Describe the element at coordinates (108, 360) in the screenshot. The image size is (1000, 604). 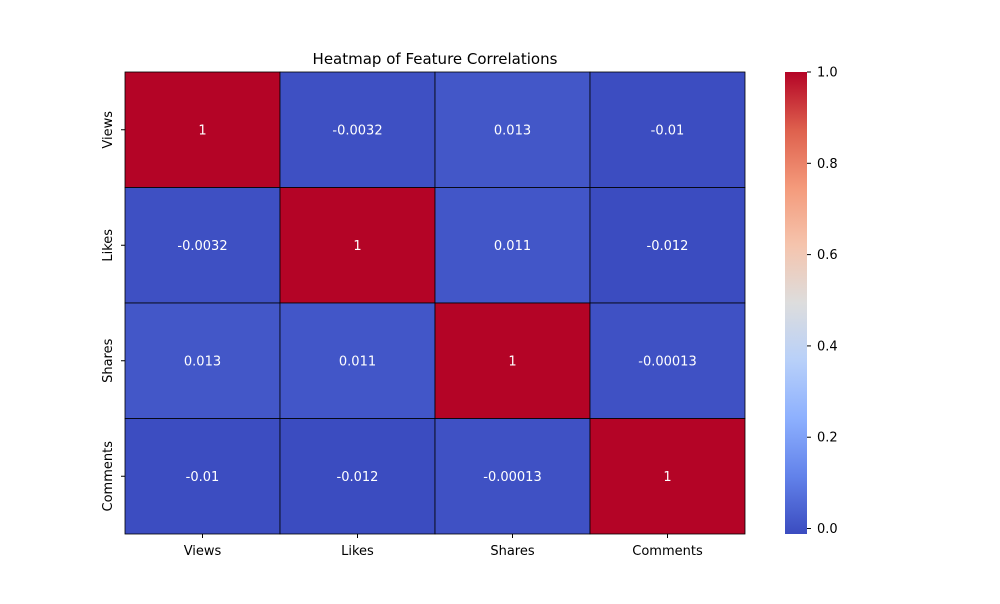
I see `y-tick-label: Shares` at that location.